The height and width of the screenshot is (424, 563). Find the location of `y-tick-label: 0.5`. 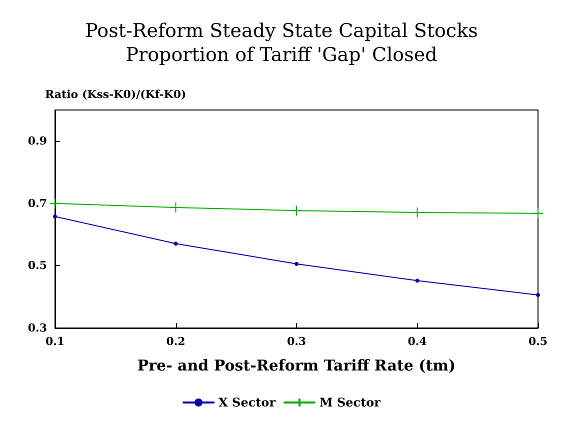

y-tick-label: 0.5 is located at coordinates (37, 265).